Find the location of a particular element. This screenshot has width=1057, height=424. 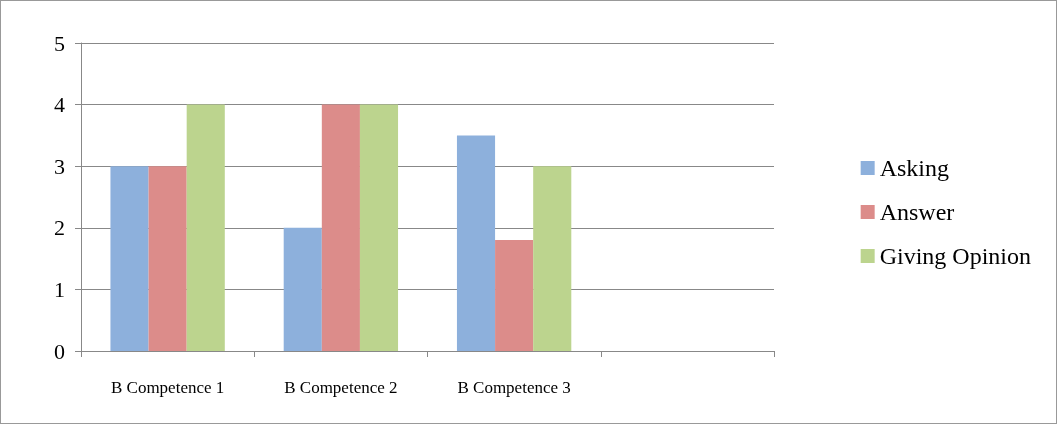

y-tick-label: 3 is located at coordinates (59, 166).